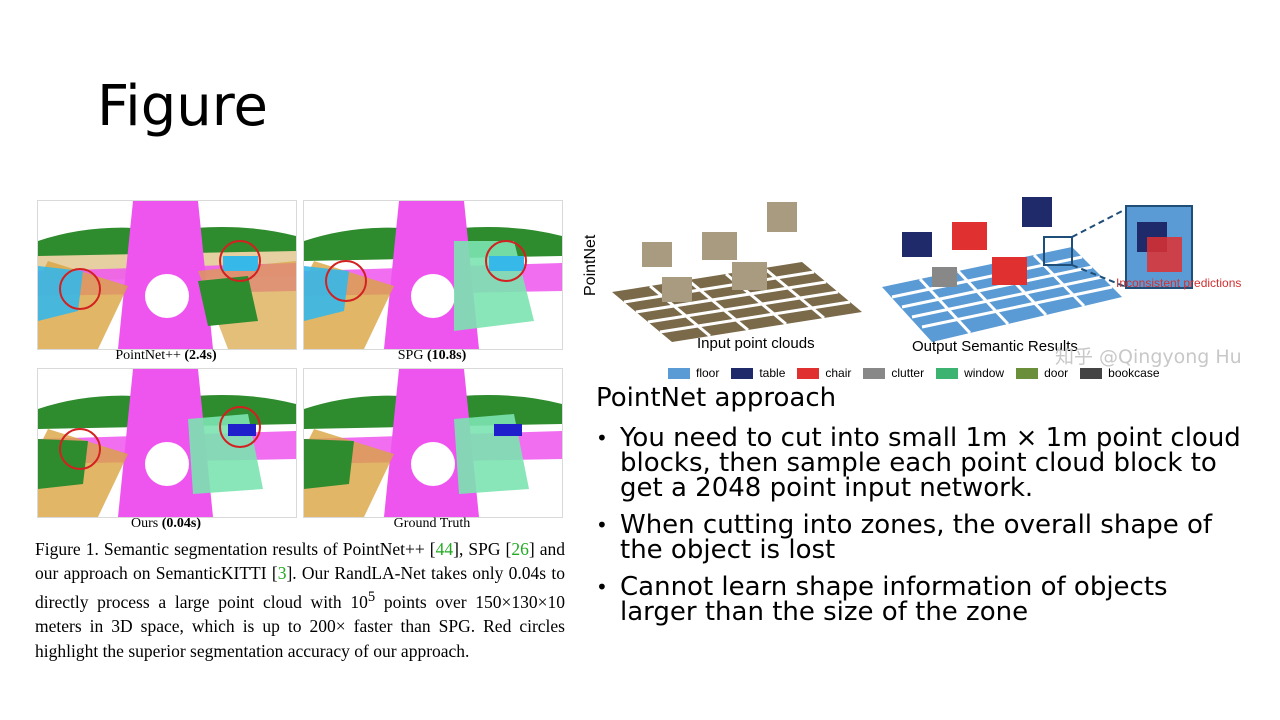  Describe the element at coordinates (433, 443) in the screenshot. I see `panel-ground-truth-image` at that location.